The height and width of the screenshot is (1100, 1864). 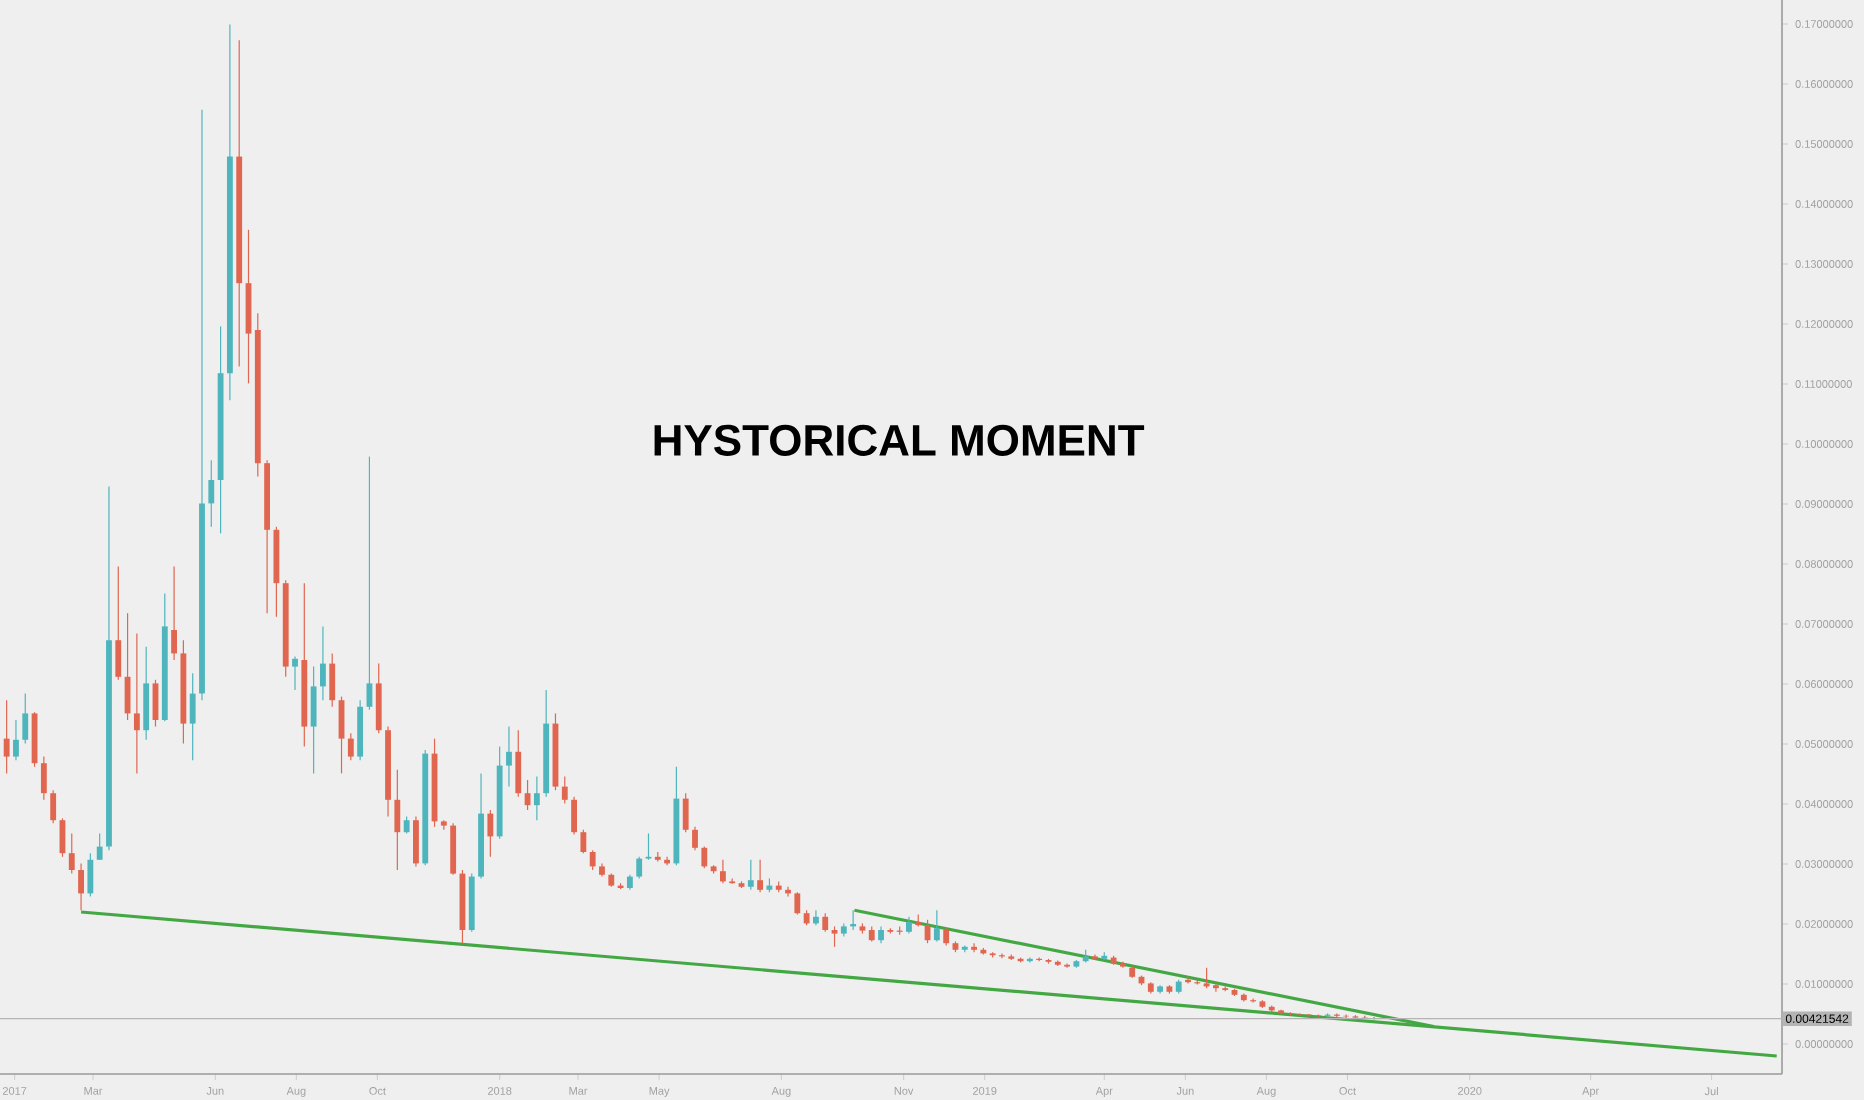 I want to click on annotation: HYSTORICAL MOMENT, so click(x=899, y=440).